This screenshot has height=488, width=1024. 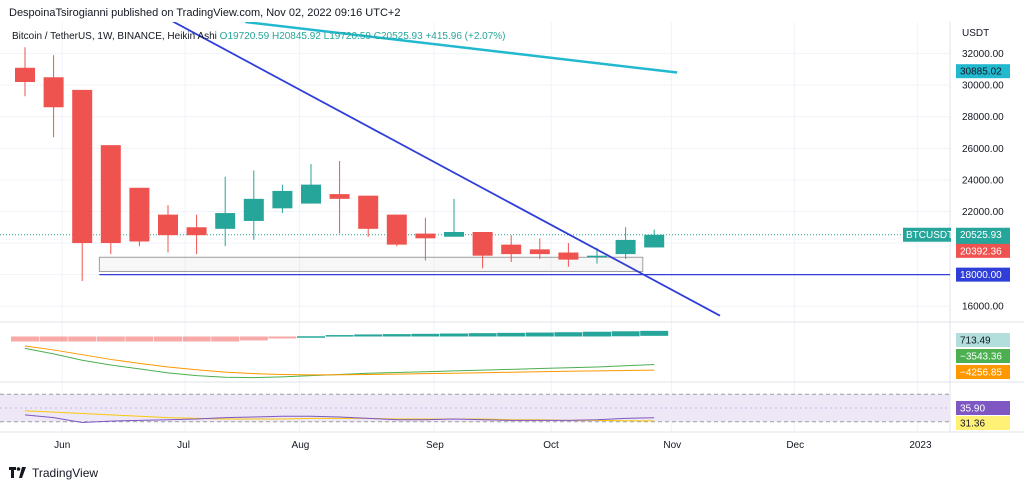 I want to click on currency-label: USDT, so click(x=975, y=33).